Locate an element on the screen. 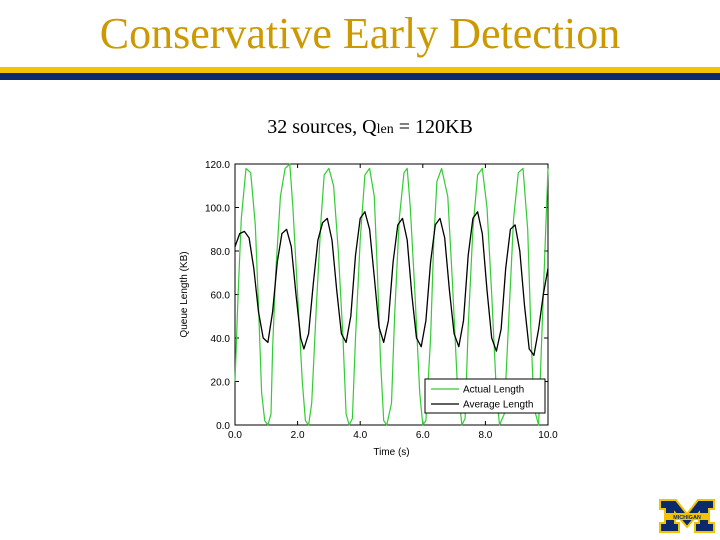 The height and width of the screenshot is (540, 720). legend-label: Actual Length is located at coordinates (493, 390).